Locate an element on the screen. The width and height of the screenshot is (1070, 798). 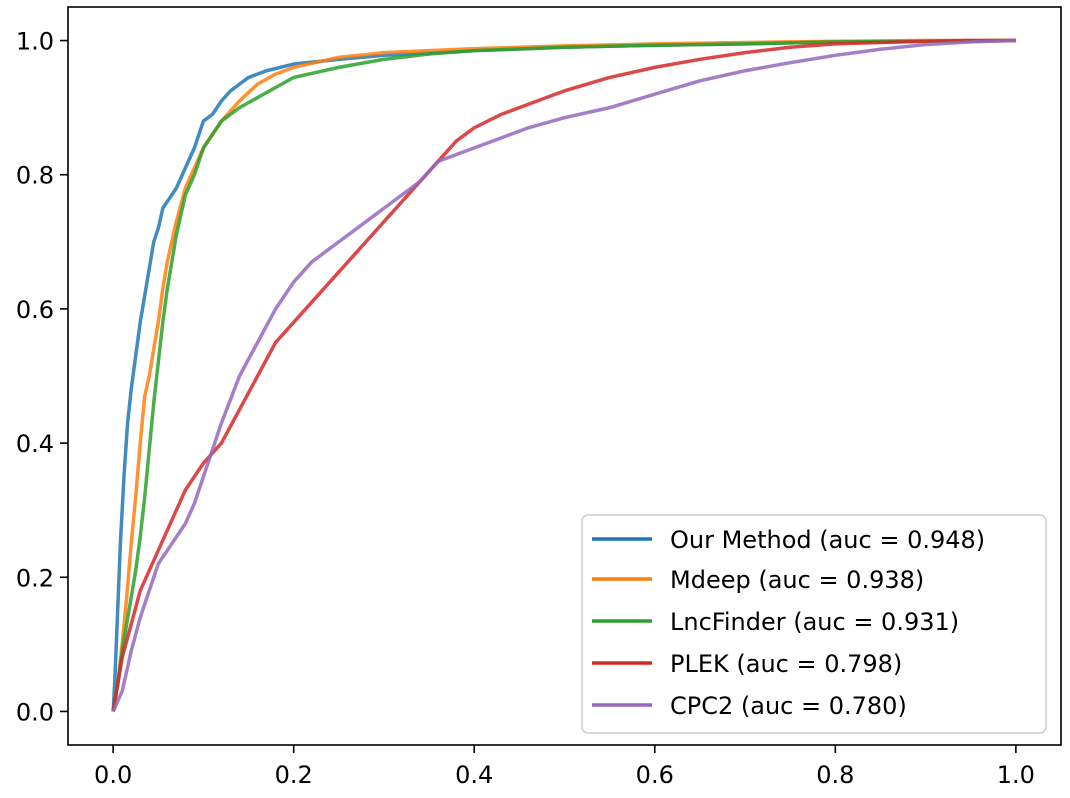
legend-label-lncfinder: LncFinder (auc = 0.931) is located at coordinates (814, 622).